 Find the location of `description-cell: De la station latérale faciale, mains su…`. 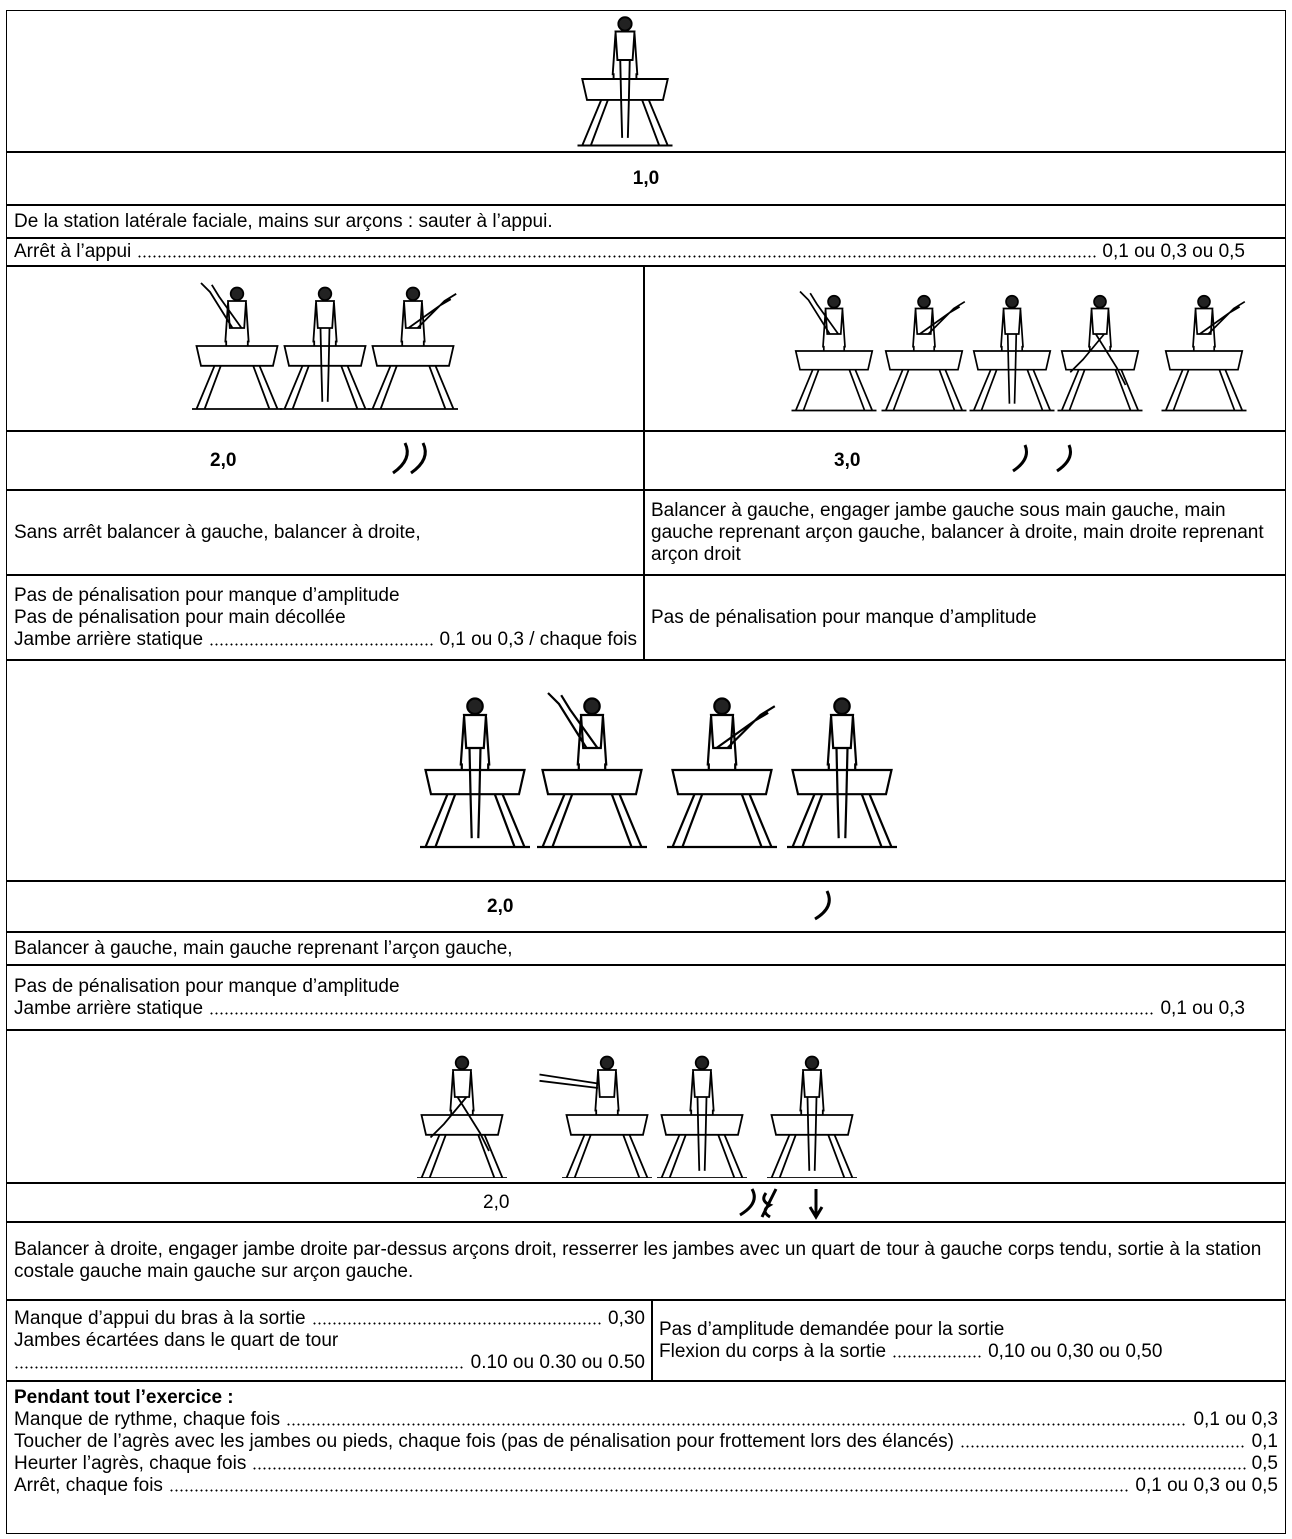

description-cell: De la station latérale faciale, mains su… is located at coordinates (646, 221).